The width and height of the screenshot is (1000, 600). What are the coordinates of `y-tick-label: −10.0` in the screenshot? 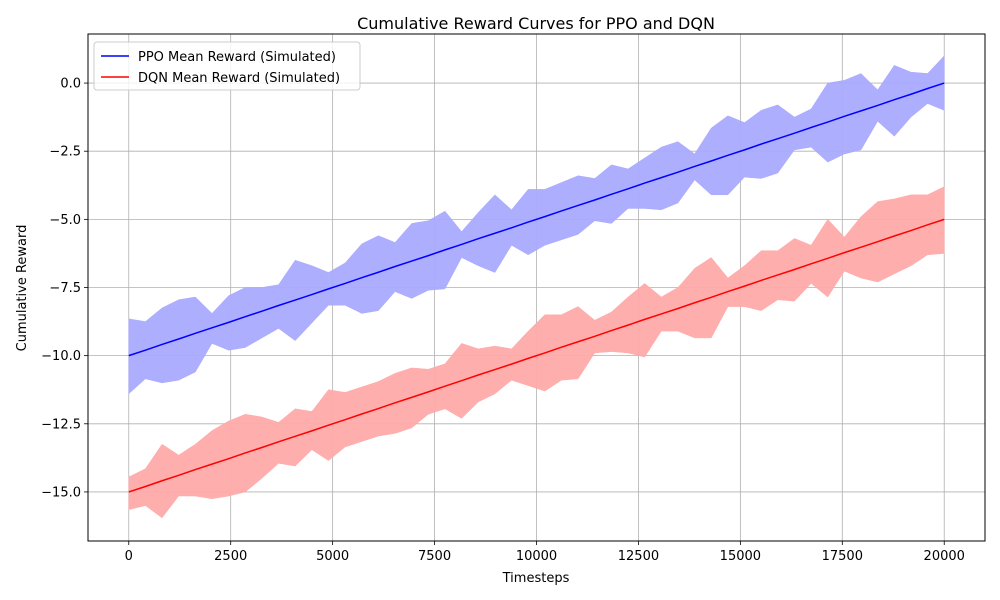 It's located at (61, 356).